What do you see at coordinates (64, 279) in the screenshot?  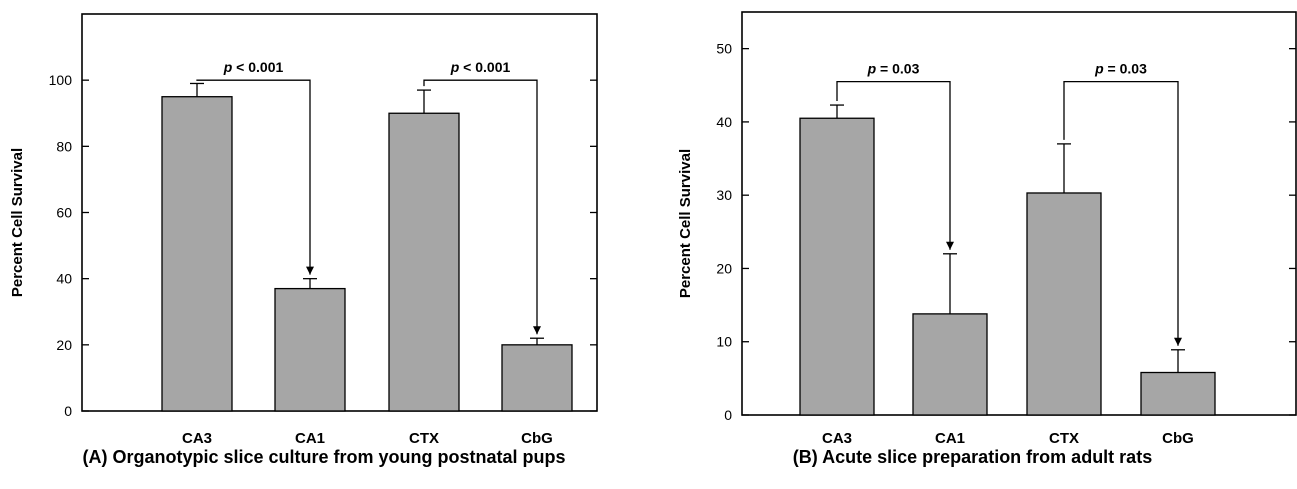 I see `chart-a-ytick-label-2: 40` at bounding box center [64, 279].